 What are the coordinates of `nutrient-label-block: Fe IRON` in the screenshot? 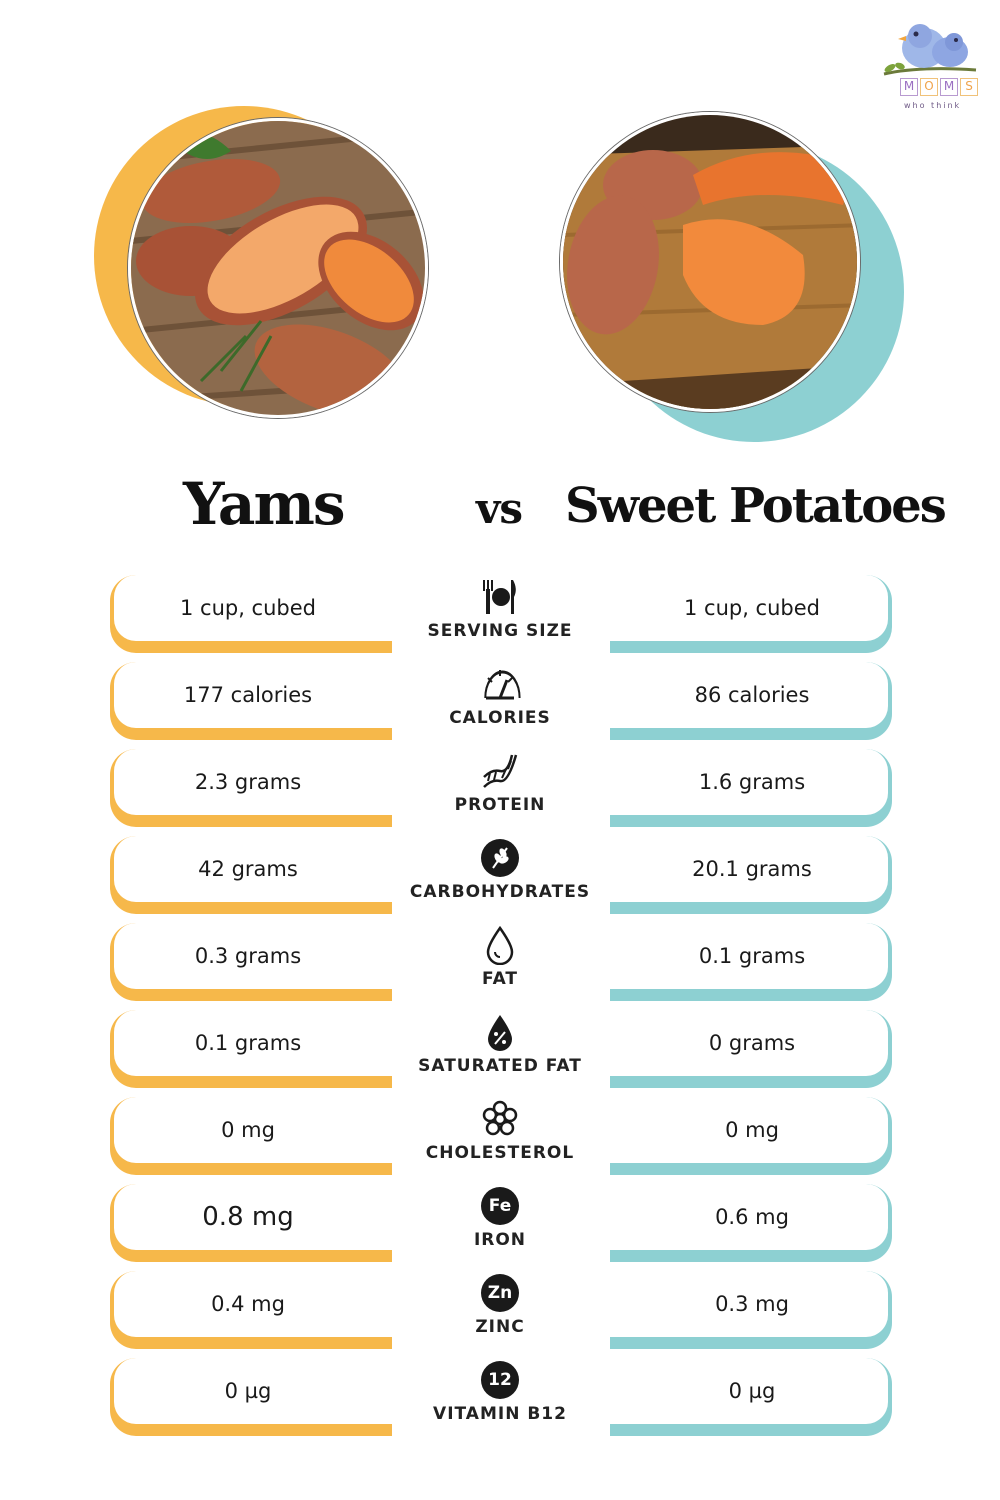 It's located at (500, 1223).